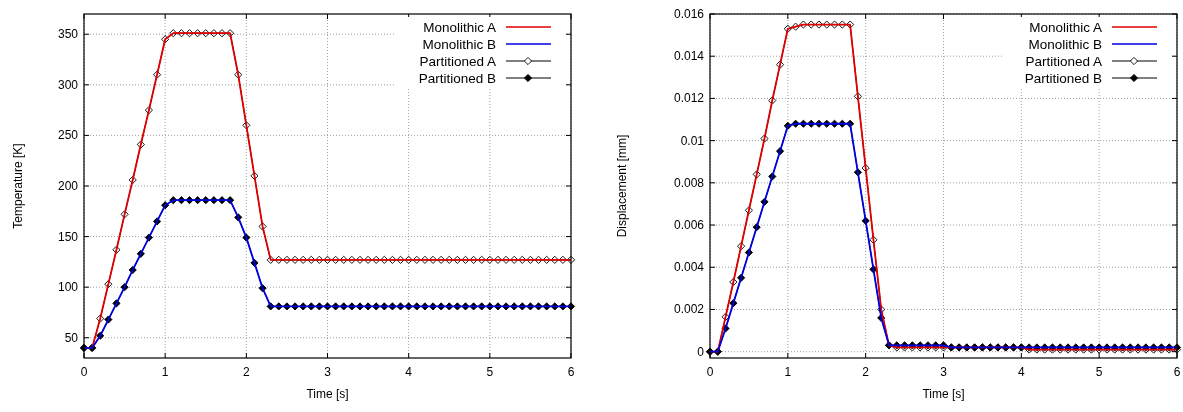  What do you see at coordinates (68, 135) in the screenshot?
I see `y-tick-label: 250` at bounding box center [68, 135].